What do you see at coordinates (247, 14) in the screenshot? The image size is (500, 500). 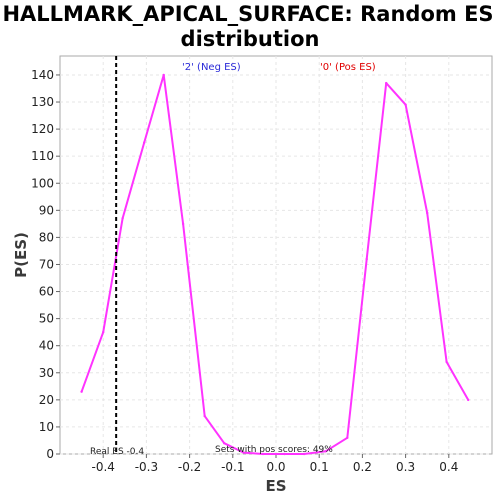 I see `chart-title-line-1: HALLMARK_APICAL_SURFACE: Random ES` at bounding box center [247, 14].